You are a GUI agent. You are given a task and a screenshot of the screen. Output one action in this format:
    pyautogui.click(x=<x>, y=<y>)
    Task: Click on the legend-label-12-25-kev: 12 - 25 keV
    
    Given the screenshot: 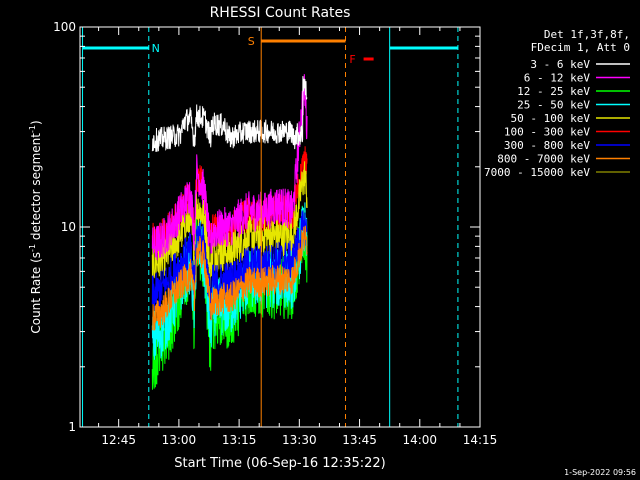 What is the action you would take?
    pyautogui.click(x=553, y=91)
    